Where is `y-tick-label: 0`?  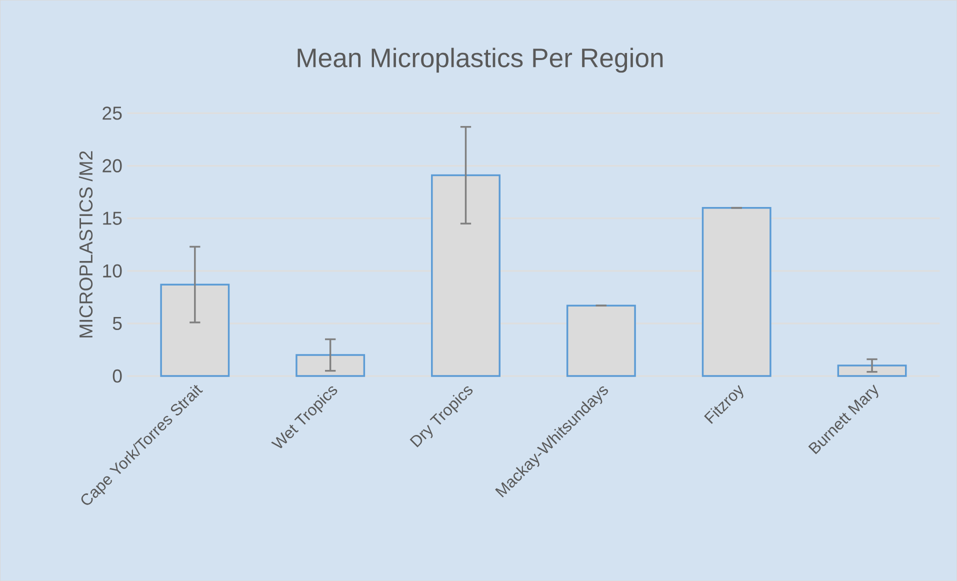 y-tick-label: 0 is located at coordinates (117, 376).